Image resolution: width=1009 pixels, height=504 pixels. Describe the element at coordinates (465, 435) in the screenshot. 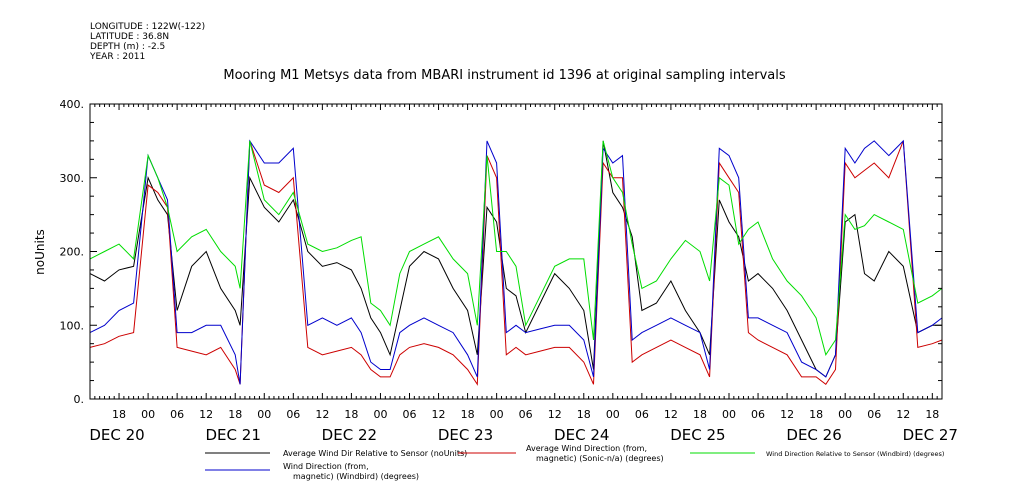

I see `x-date-label: DEC 23` at that location.